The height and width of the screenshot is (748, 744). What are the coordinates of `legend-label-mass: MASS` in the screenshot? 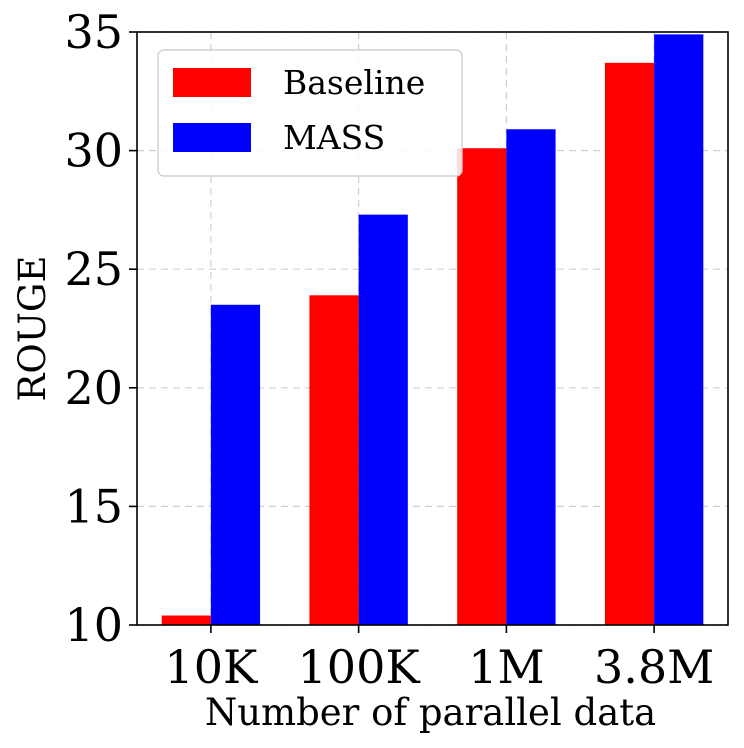 It's located at (334, 137).